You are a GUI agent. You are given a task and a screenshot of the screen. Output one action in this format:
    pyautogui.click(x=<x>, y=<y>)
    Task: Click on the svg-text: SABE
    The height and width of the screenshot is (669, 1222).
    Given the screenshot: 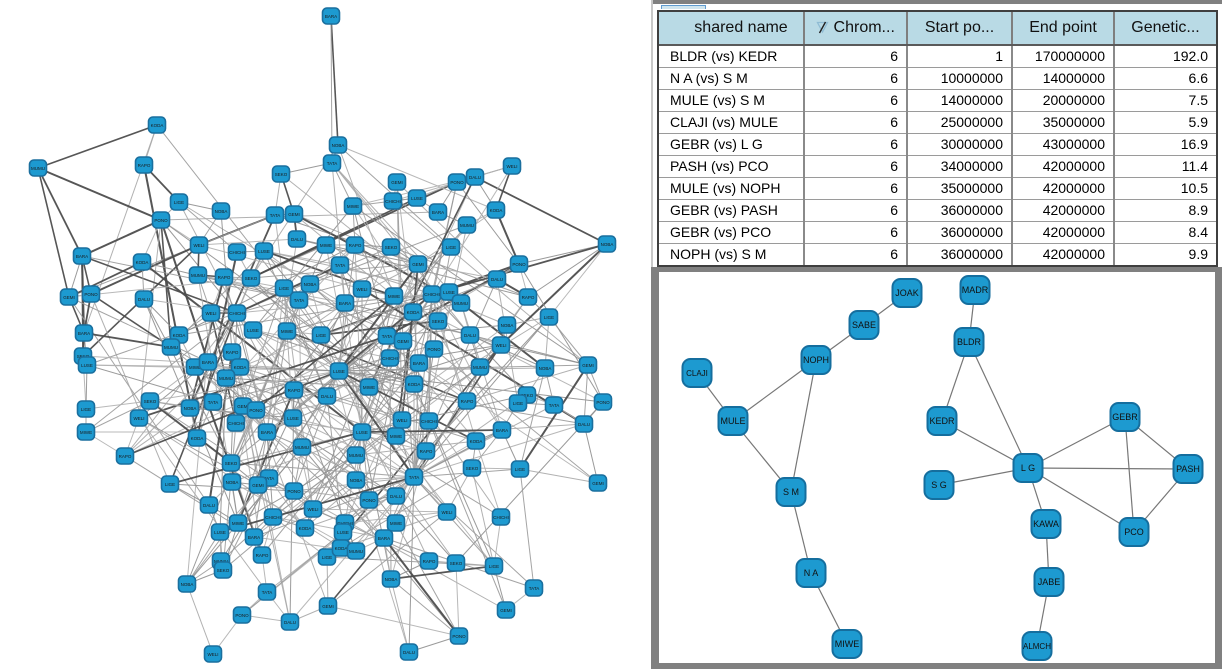 What is the action you would take?
    pyautogui.click(x=864, y=325)
    